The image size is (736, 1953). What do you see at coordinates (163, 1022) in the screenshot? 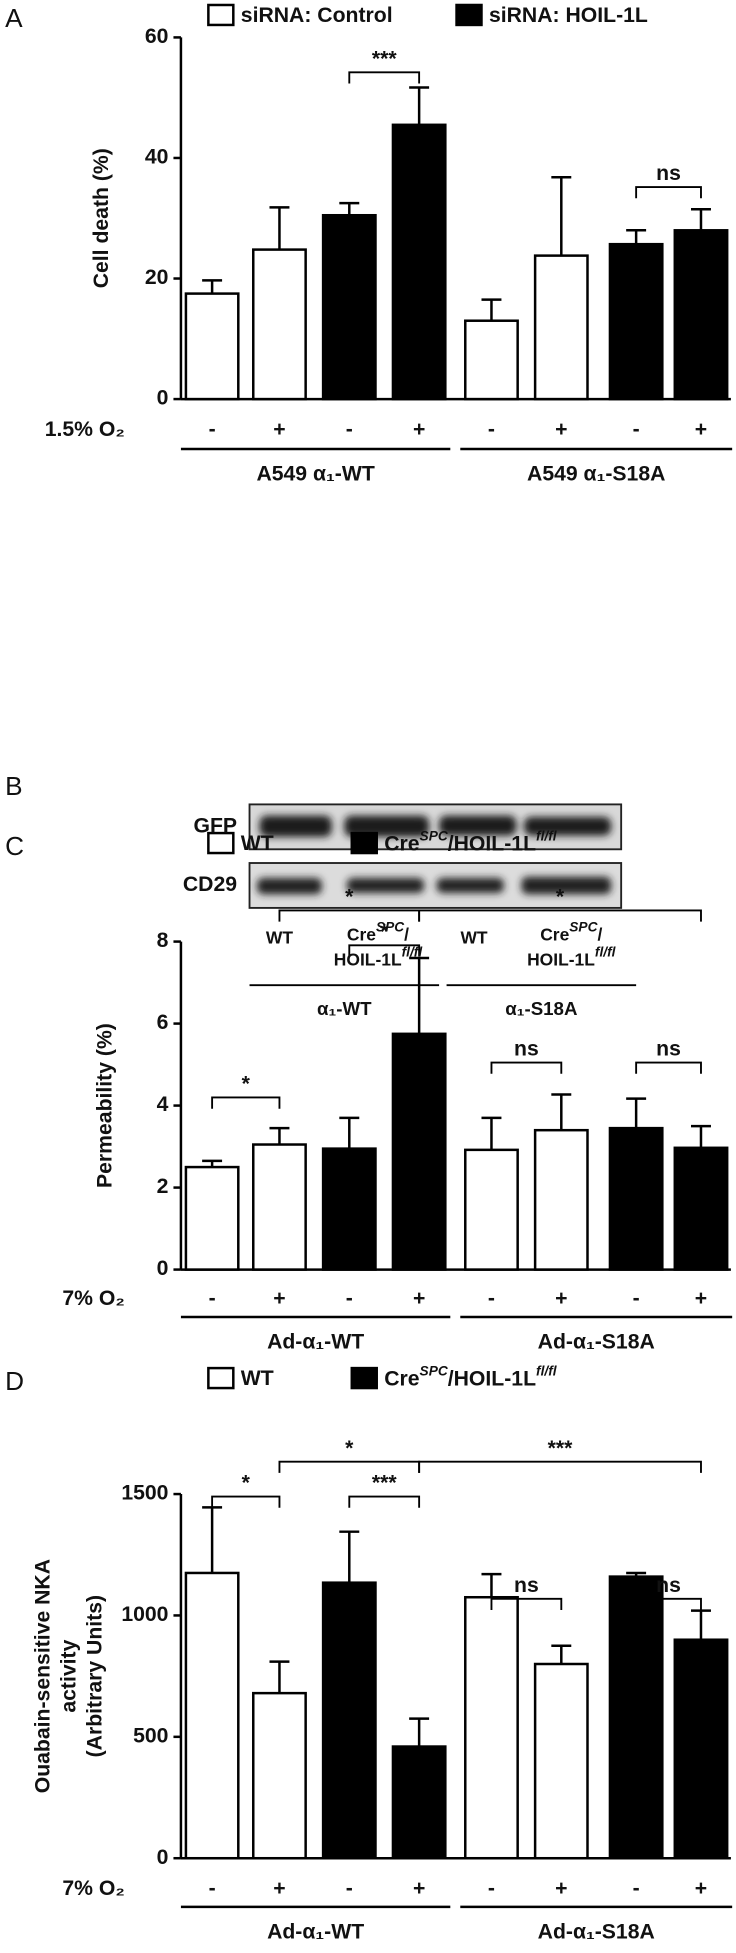
I see `y-tick-label: 6` at bounding box center [163, 1022].